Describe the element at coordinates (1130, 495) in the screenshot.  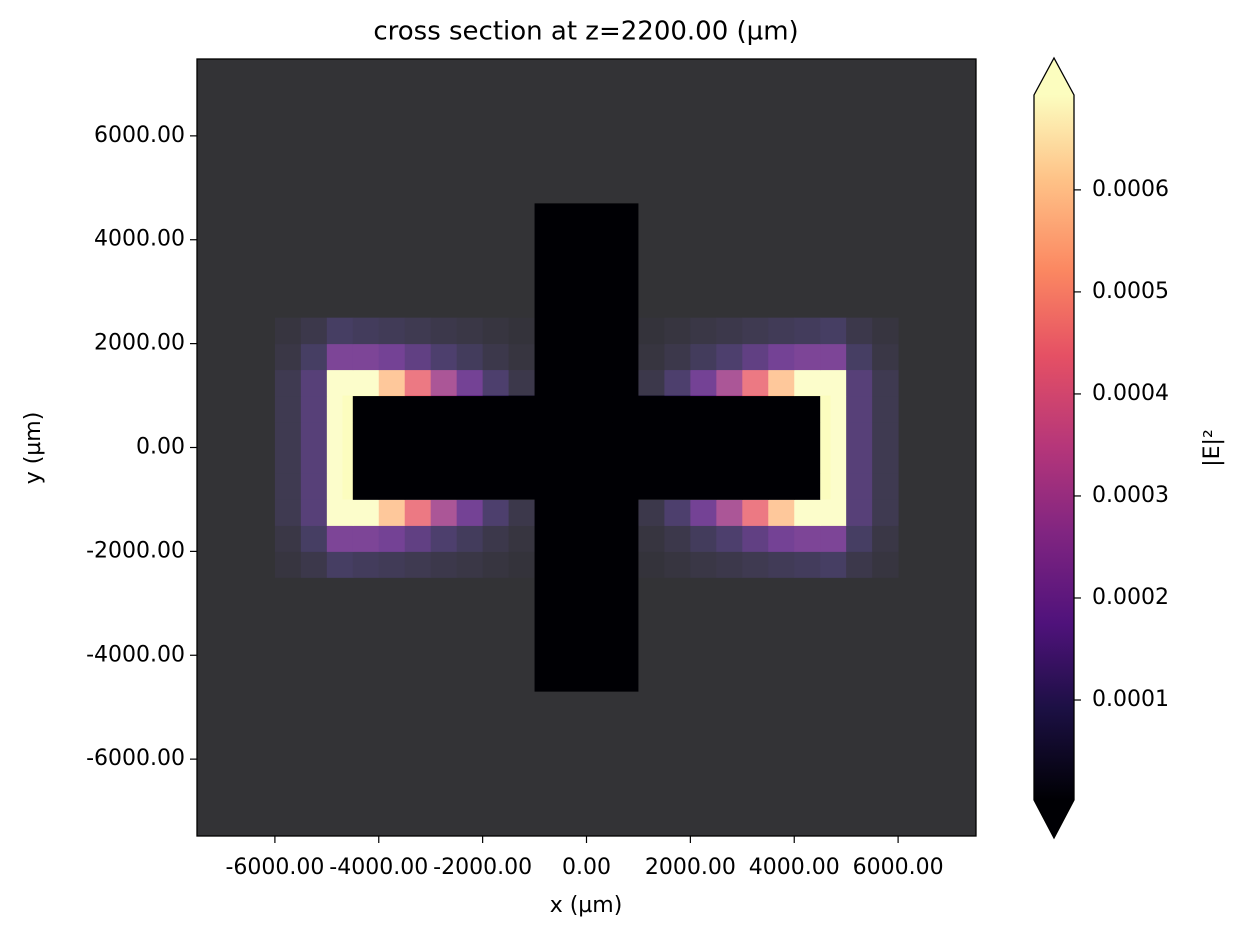
I see `colorbar-tick-label: 0.0003` at that location.